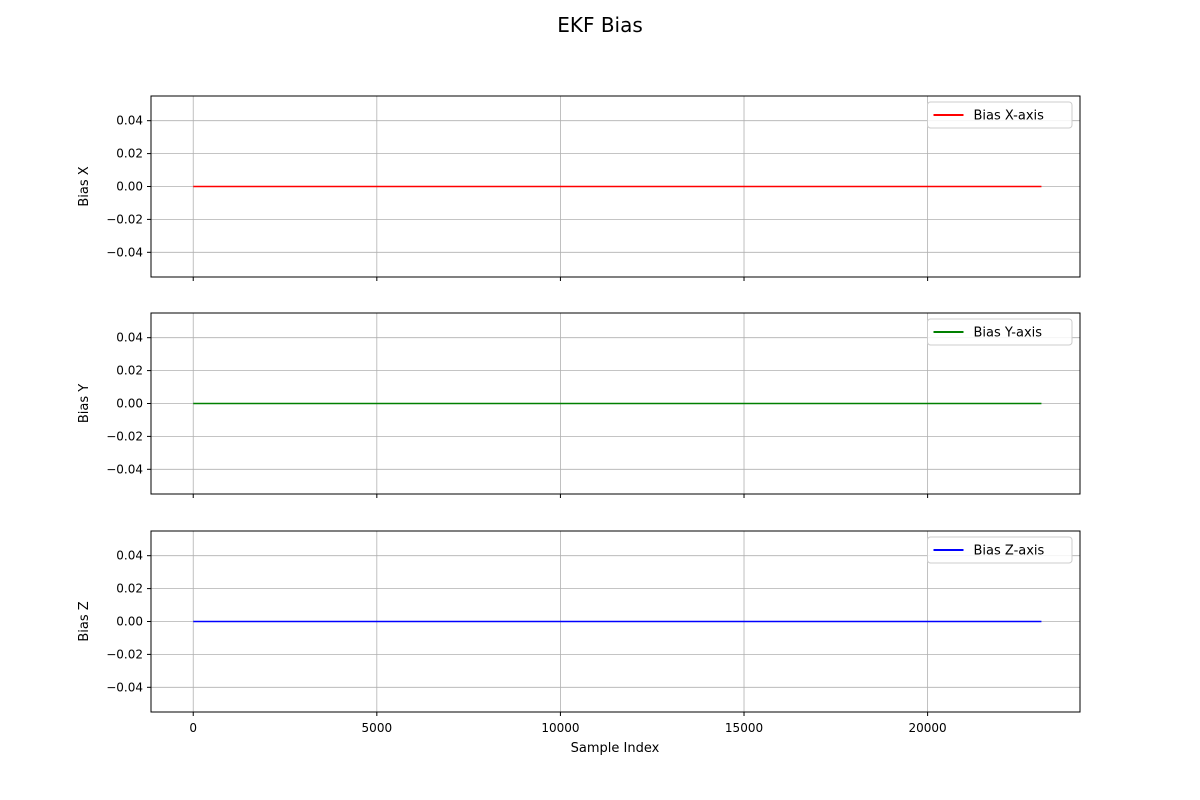  What do you see at coordinates (744, 728) in the screenshot?
I see `x-tick-label: 15000` at bounding box center [744, 728].